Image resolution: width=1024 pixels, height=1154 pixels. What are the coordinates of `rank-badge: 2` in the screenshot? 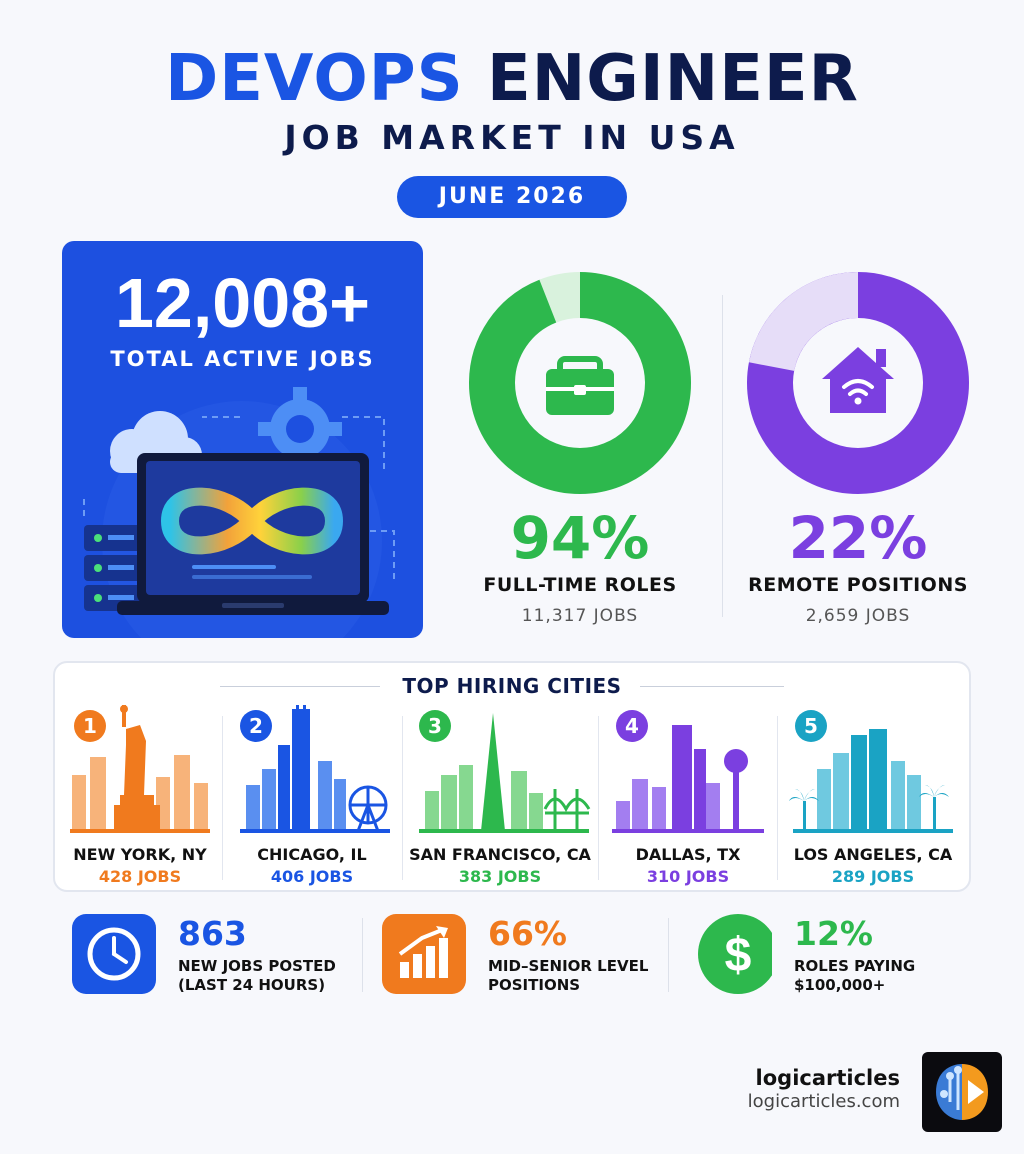 It's located at (256, 726).